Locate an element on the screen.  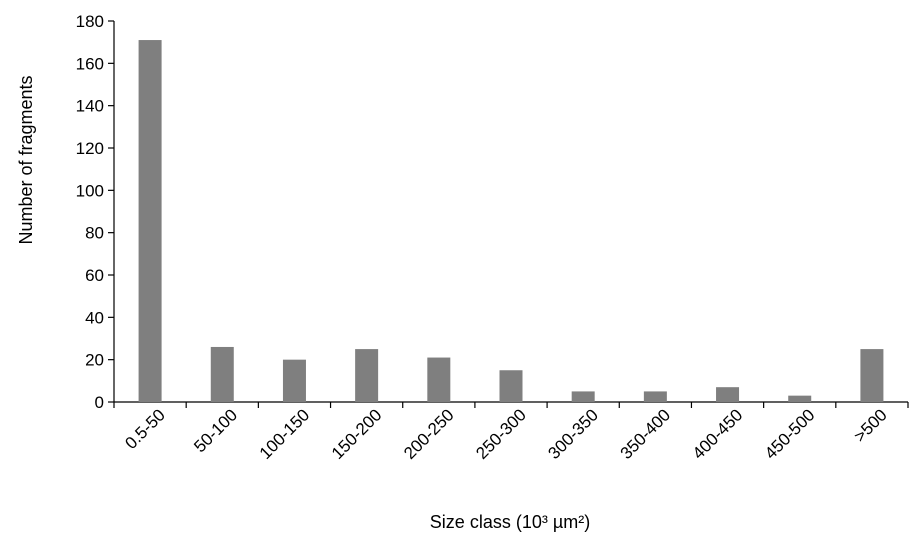
x-tick-label: 300-350 is located at coordinates (573, 434).